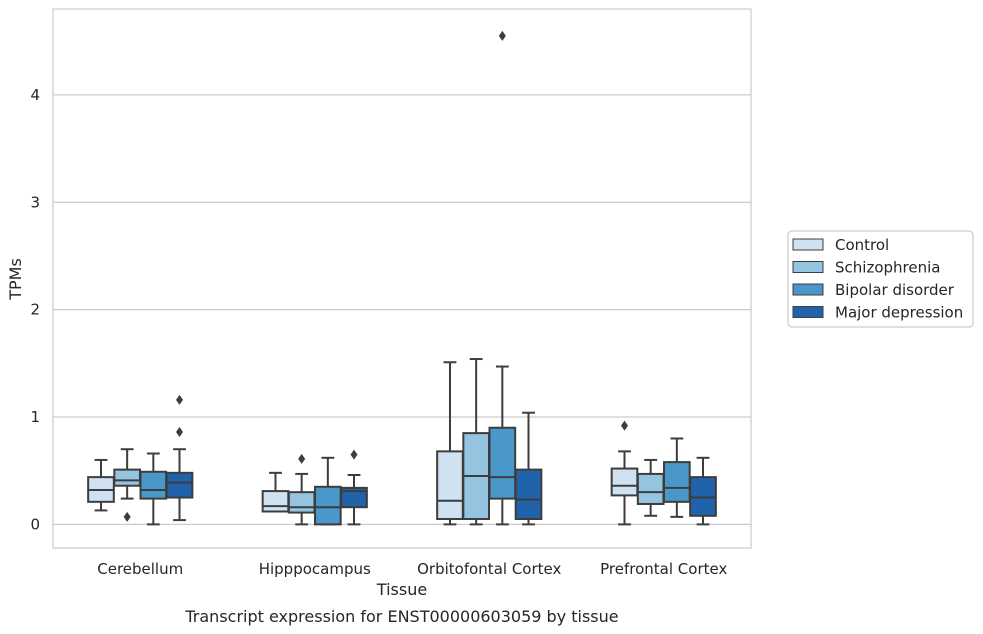 The image size is (983, 634). Describe the element at coordinates (35, 95) in the screenshot. I see `y-tick-label: 4` at that location.